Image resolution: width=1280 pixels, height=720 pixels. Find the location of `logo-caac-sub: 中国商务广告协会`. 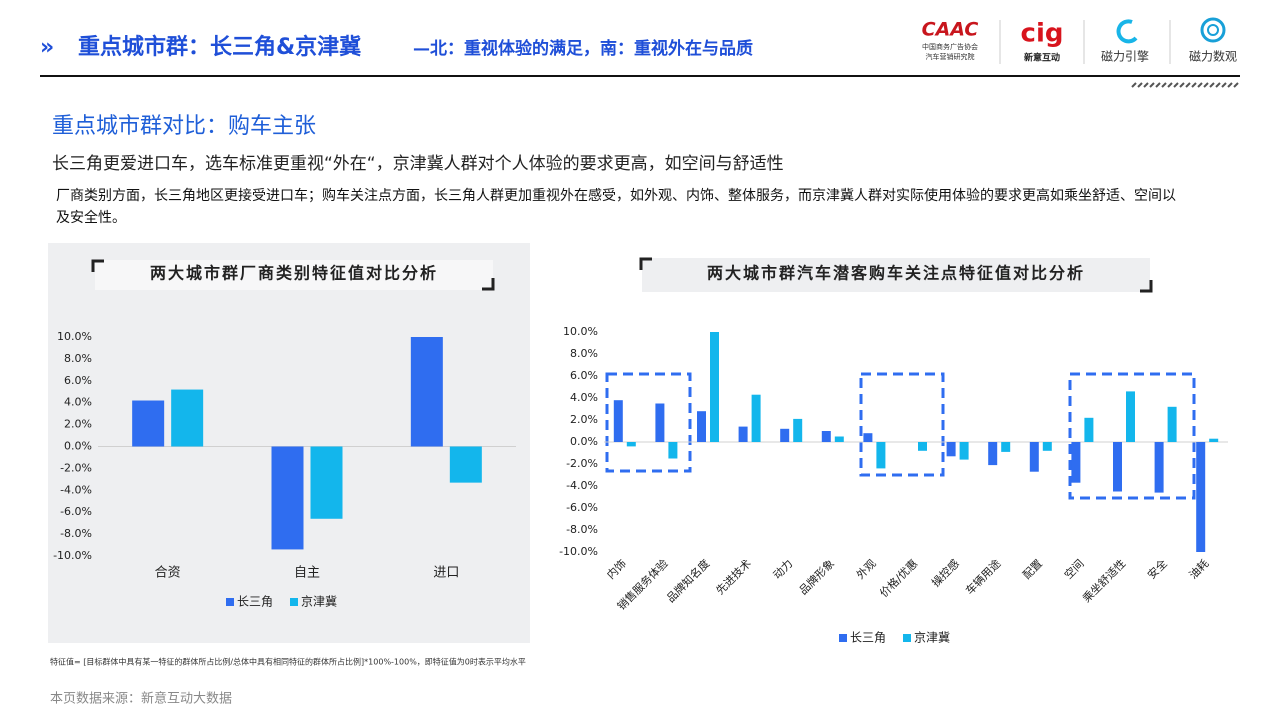

logo-caac-sub: 中国商务广告协会 is located at coordinates (950, 46).